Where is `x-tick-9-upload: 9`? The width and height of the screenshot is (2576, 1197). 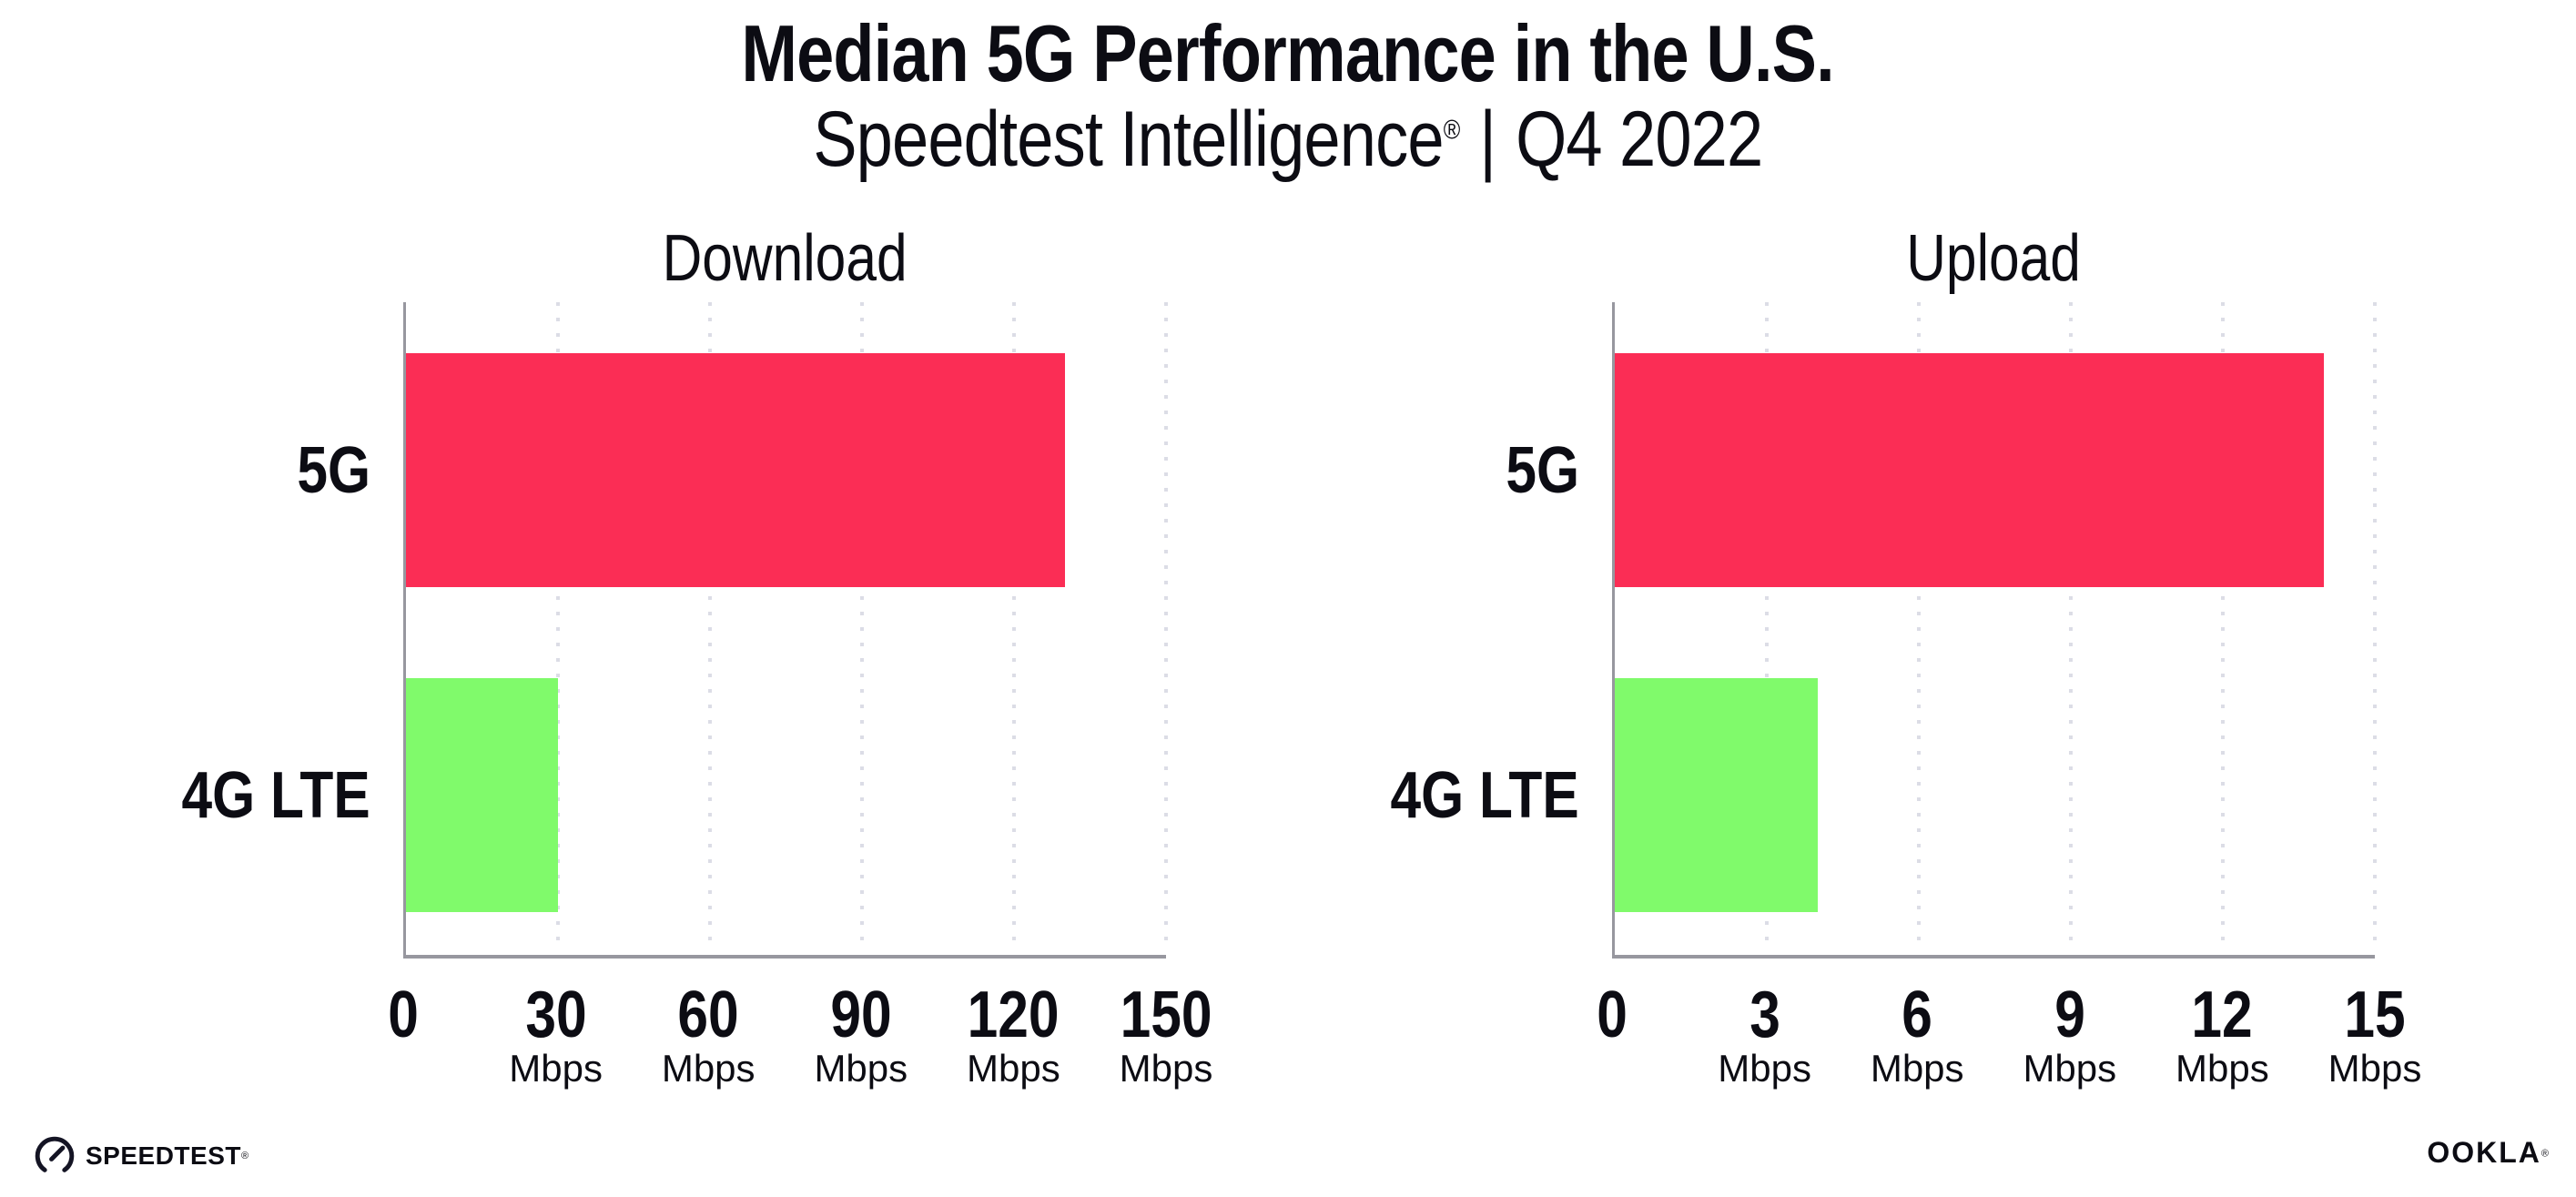 x-tick-9-upload: 9 is located at coordinates (2070, 1015).